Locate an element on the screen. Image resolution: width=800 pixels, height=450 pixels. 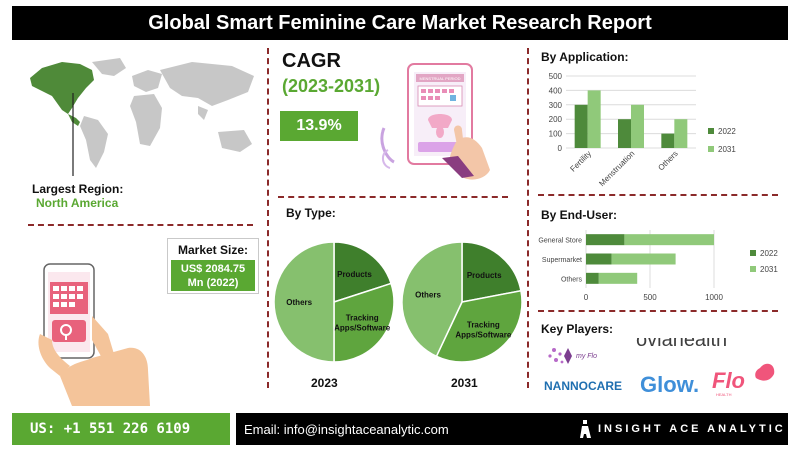
footer-phone-bar: US: +1 551 226 6109 is located at coordinates (121, 429).